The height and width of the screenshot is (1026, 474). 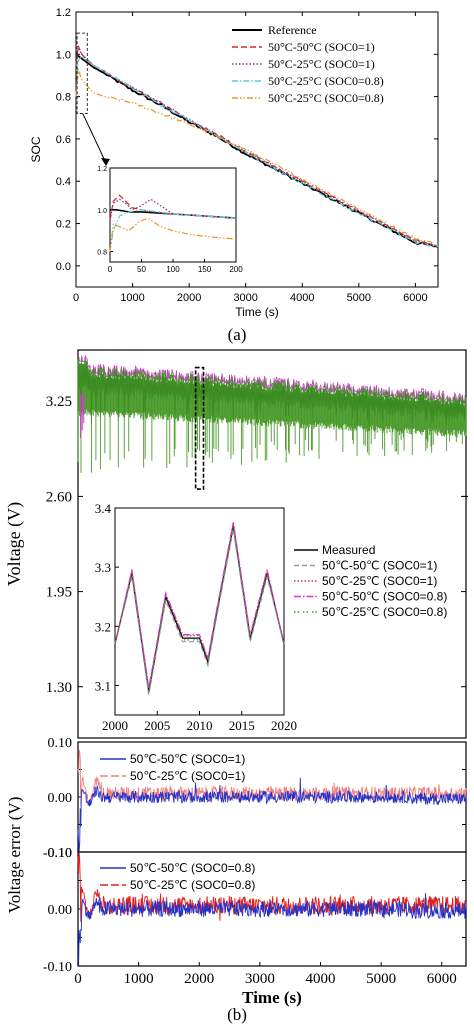 I want to click on y-axis-label: Voltage error (V), so click(x=14, y=855).